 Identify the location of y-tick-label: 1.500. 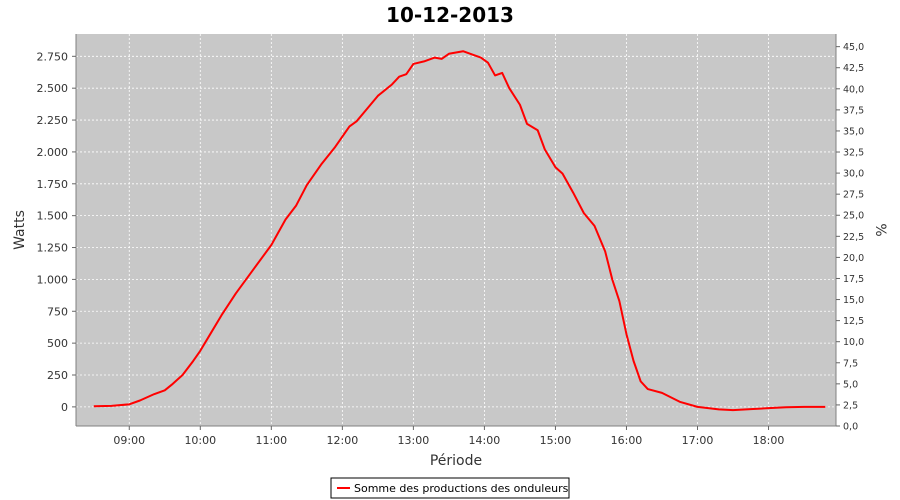
(53, 216).